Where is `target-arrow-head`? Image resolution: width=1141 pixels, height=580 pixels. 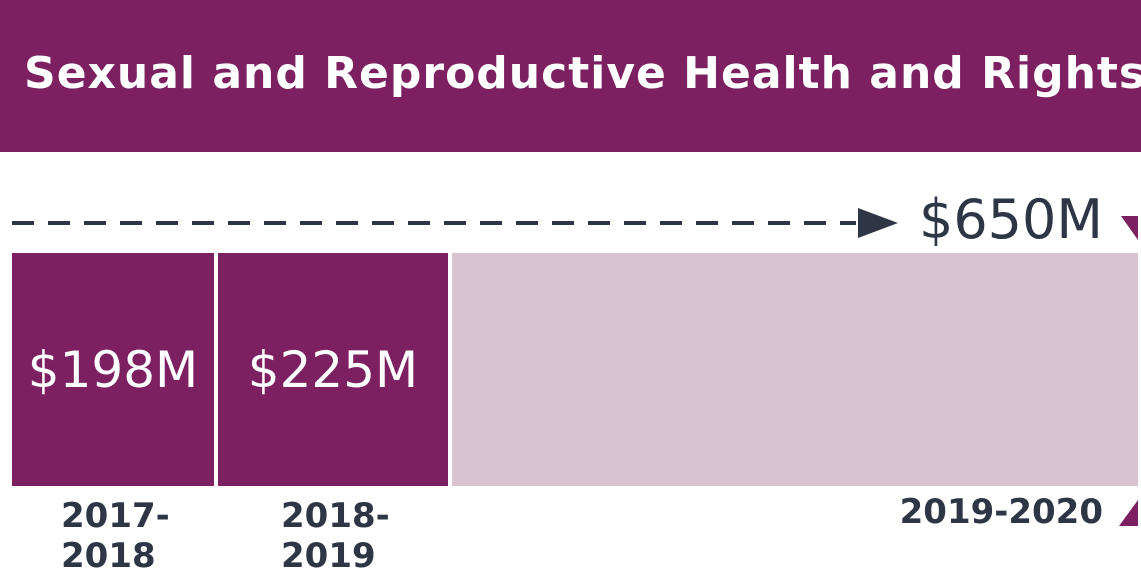
target-arrow-head is located at coordinates (878, 223).